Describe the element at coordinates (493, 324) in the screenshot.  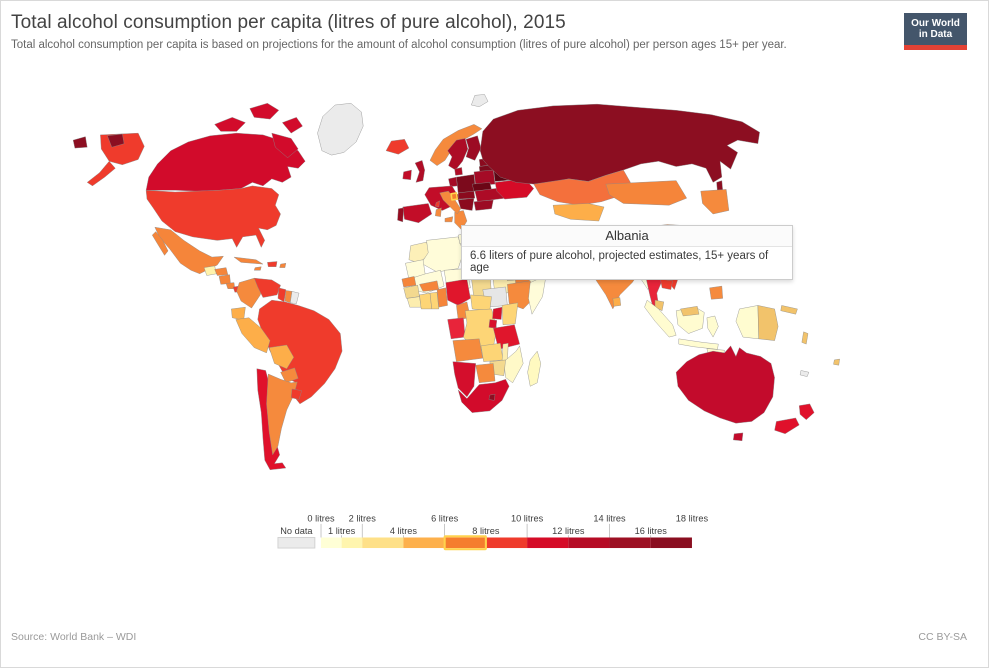
I see `region-rwanda-burundi` at that location.